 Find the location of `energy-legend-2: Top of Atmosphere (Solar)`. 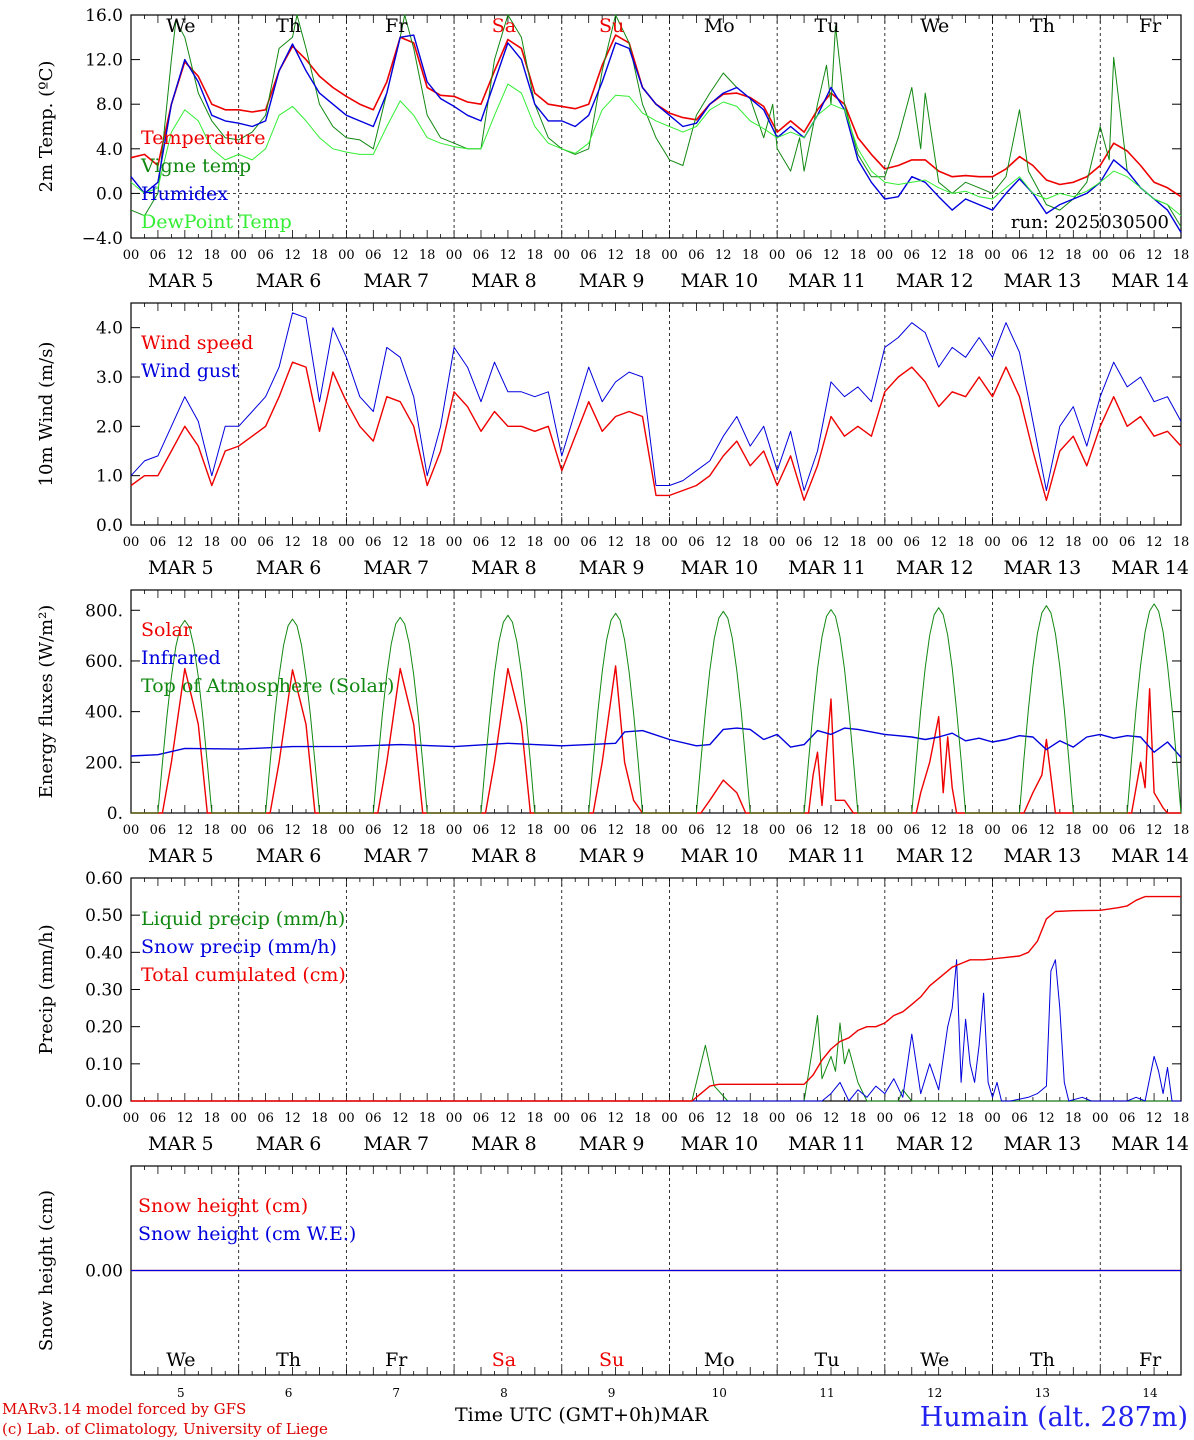

energy-legend-2: Top of Atmosphere (Solar) is located at coordinates (267, 686).